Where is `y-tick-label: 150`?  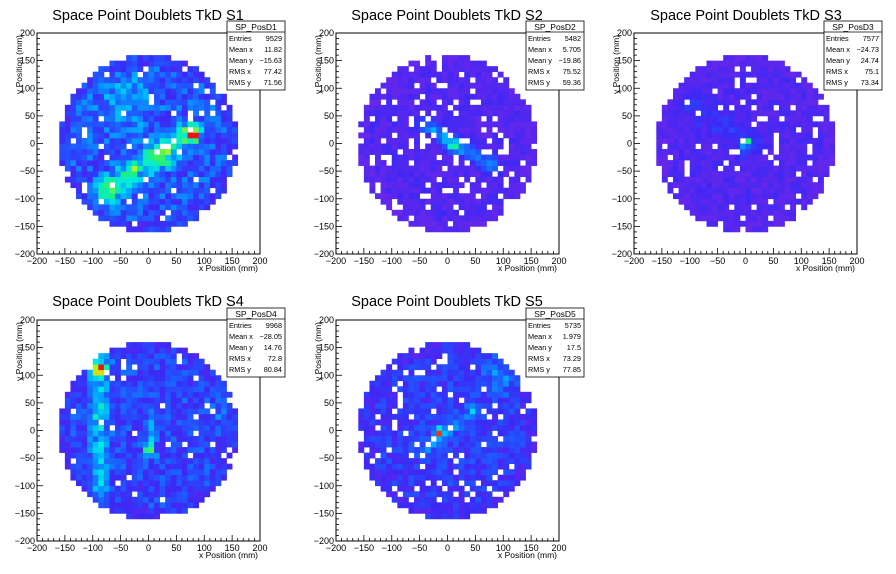 y-tick-label: 150 is located at coordinates (27, 61).